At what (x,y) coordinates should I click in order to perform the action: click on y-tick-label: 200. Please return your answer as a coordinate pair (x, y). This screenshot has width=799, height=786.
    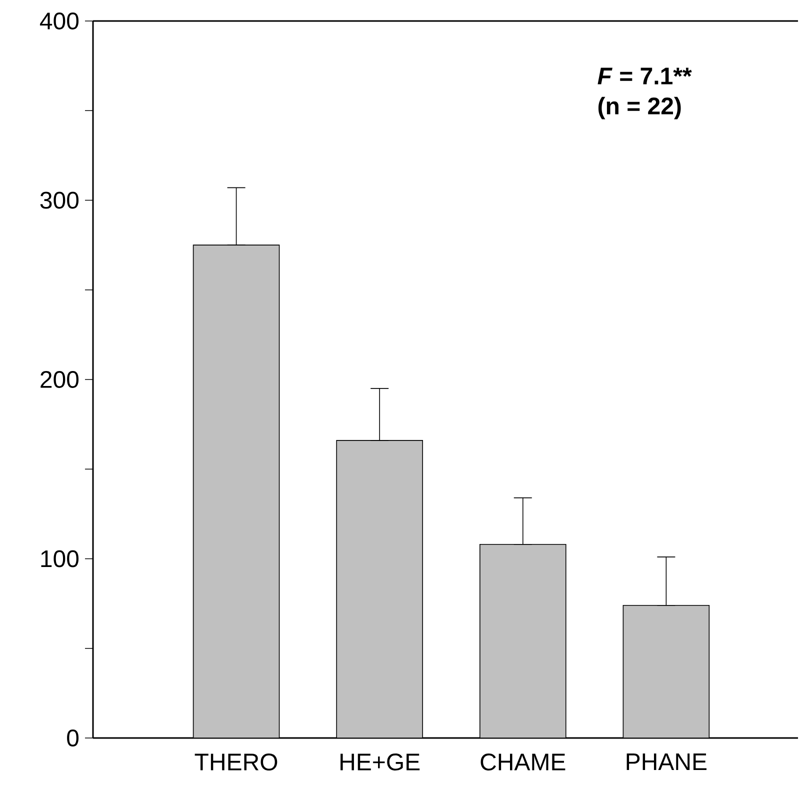
    Looking at the image, I should click on (59, 379).